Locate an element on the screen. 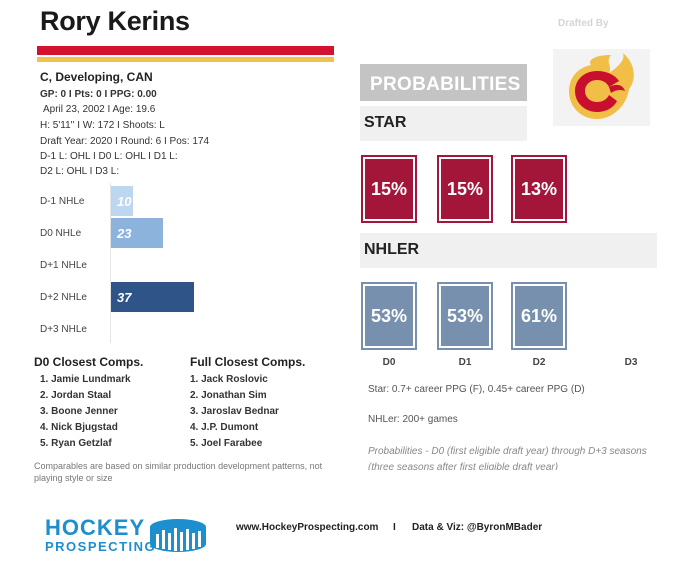  d0-comps-title: D0 Closest Comps. is located at coordinates (89, 362).